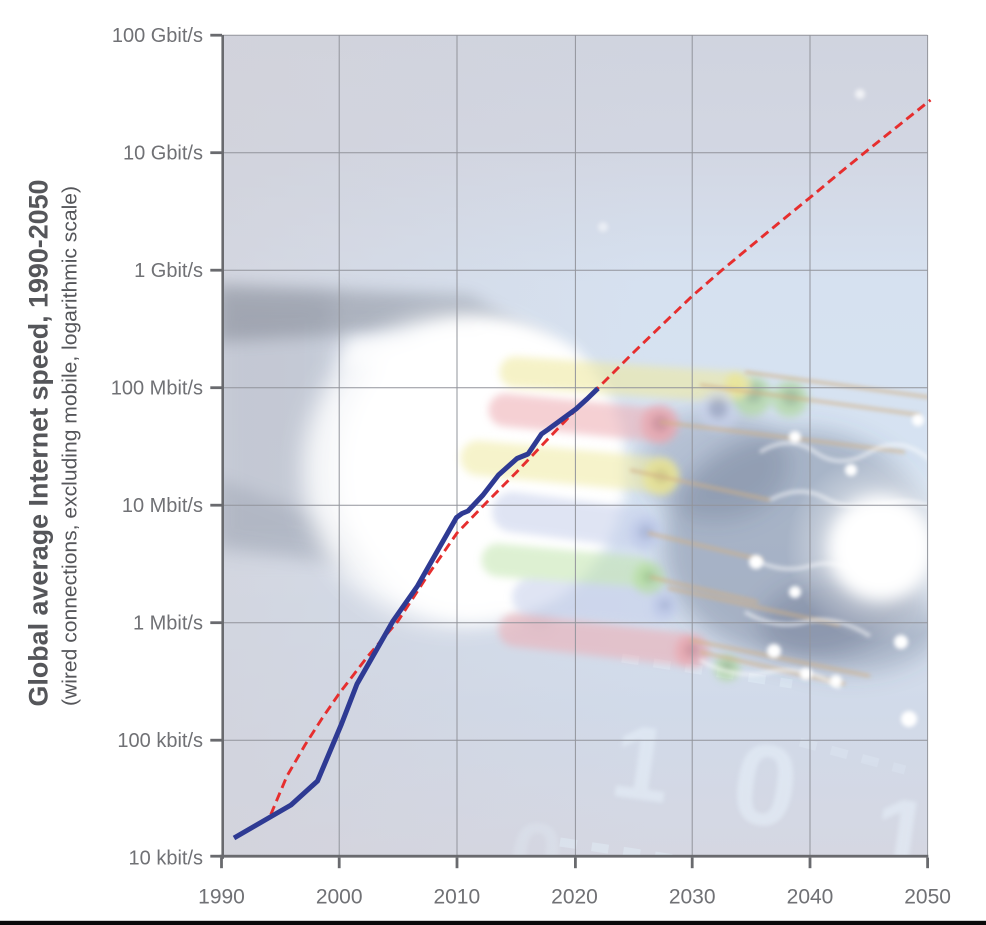 The height and width of the screenshot is (925, 986). Describe the element at coordinates (221, 897) in the screenshot. I see `svg-text: 1990` at that location.